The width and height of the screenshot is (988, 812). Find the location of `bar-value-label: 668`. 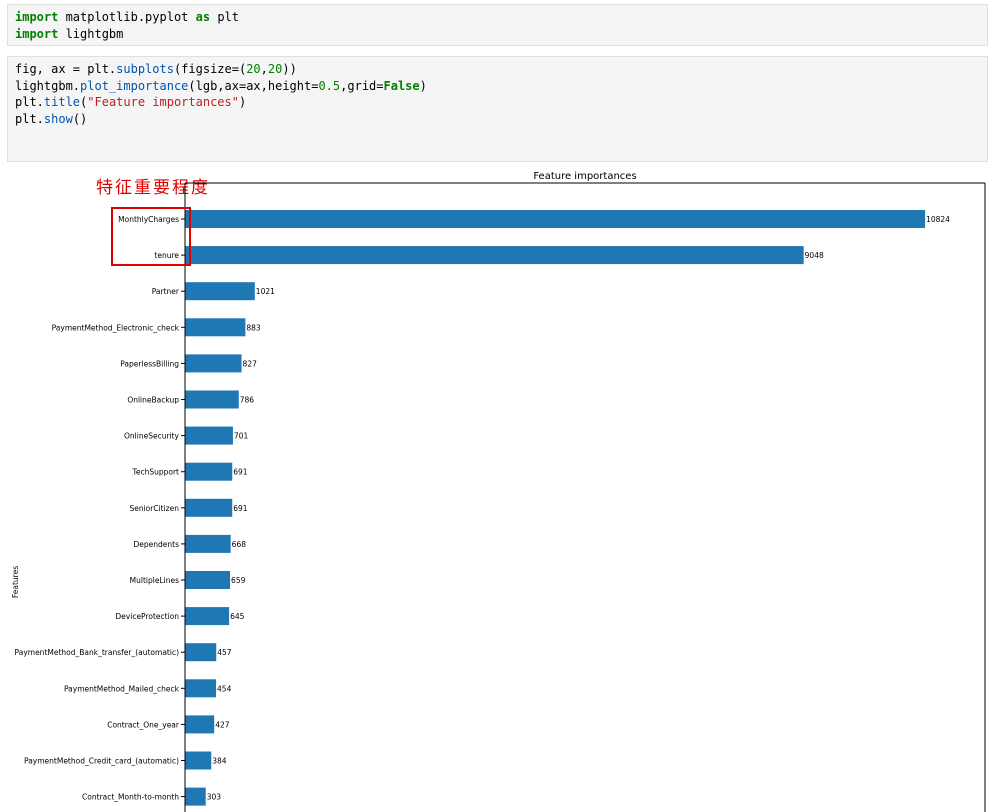

bar-value-label: 668 is located at coordinates (239, 544).